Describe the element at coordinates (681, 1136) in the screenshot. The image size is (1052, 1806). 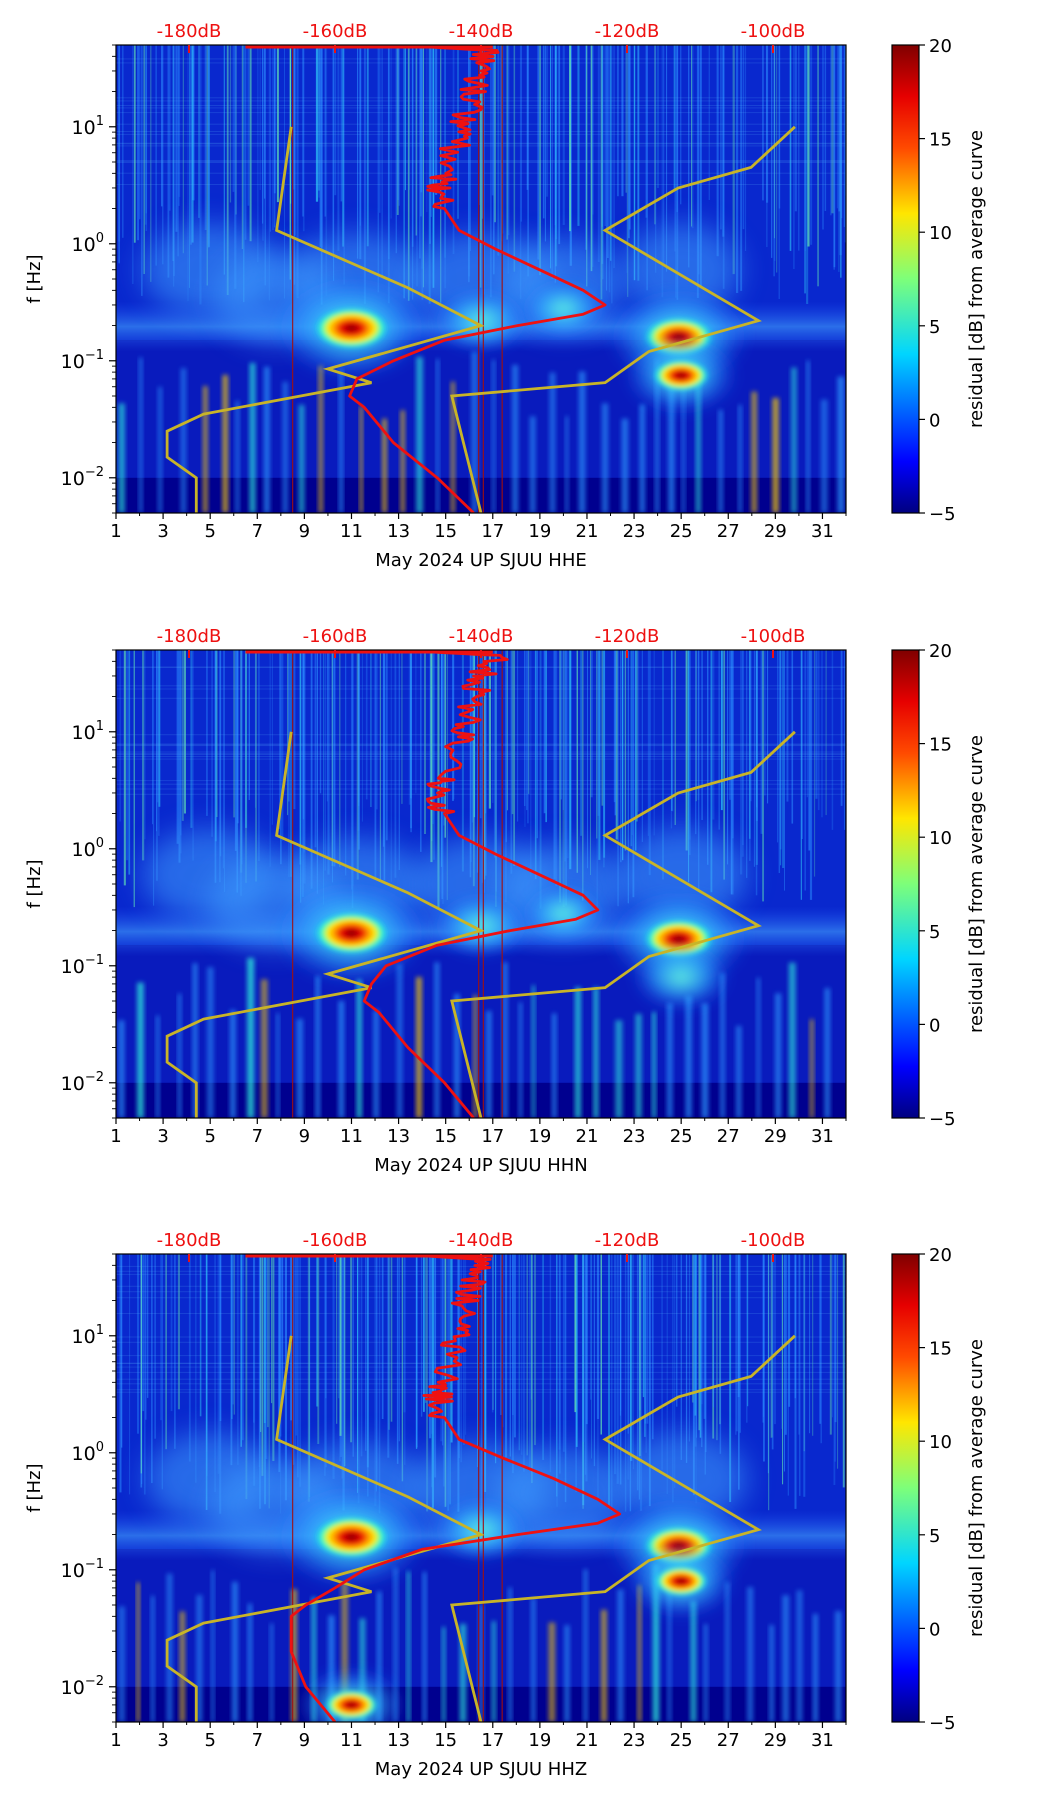
I see `x-tick-label: 25` at that location.